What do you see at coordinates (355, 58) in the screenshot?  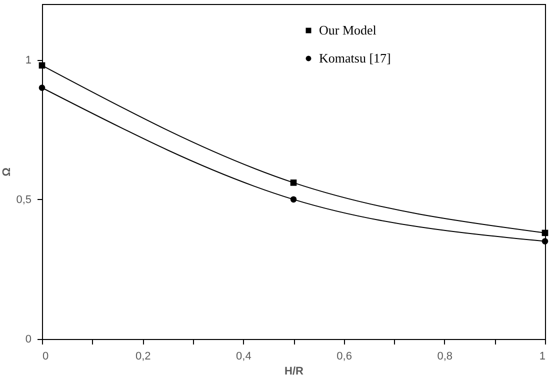 I see `legend-label: Komatsu [17]` at bounding box center [355, 58].